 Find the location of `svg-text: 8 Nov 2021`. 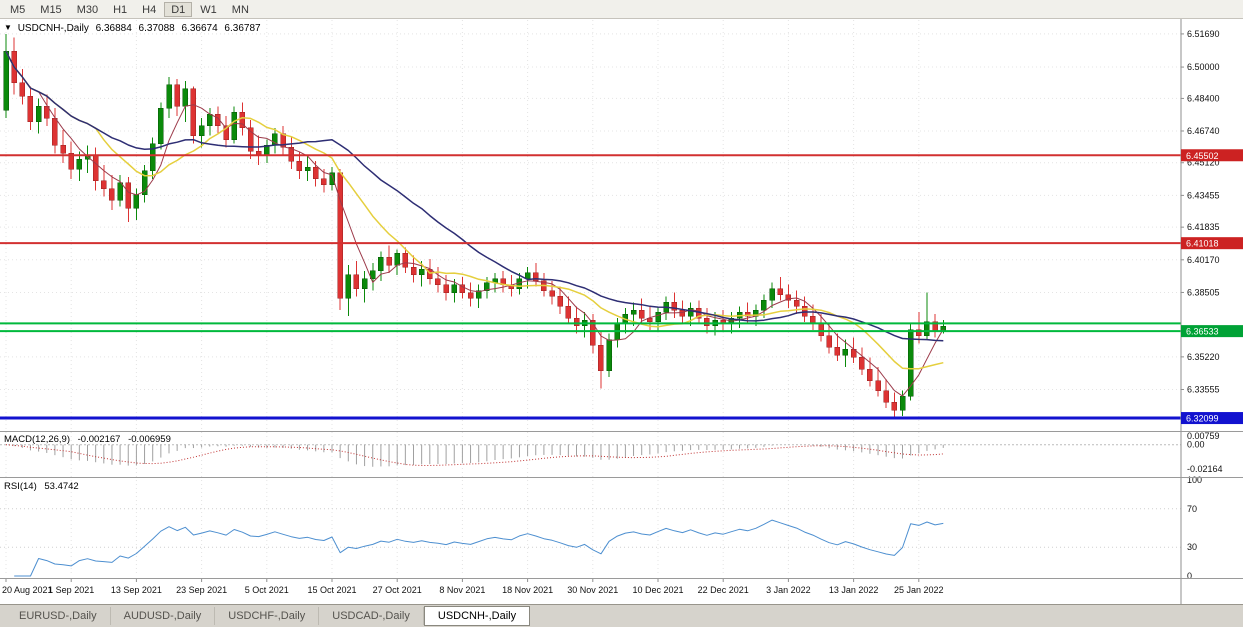

svg-text: 8 Nov 2021 is located at coordinates (462, 590).